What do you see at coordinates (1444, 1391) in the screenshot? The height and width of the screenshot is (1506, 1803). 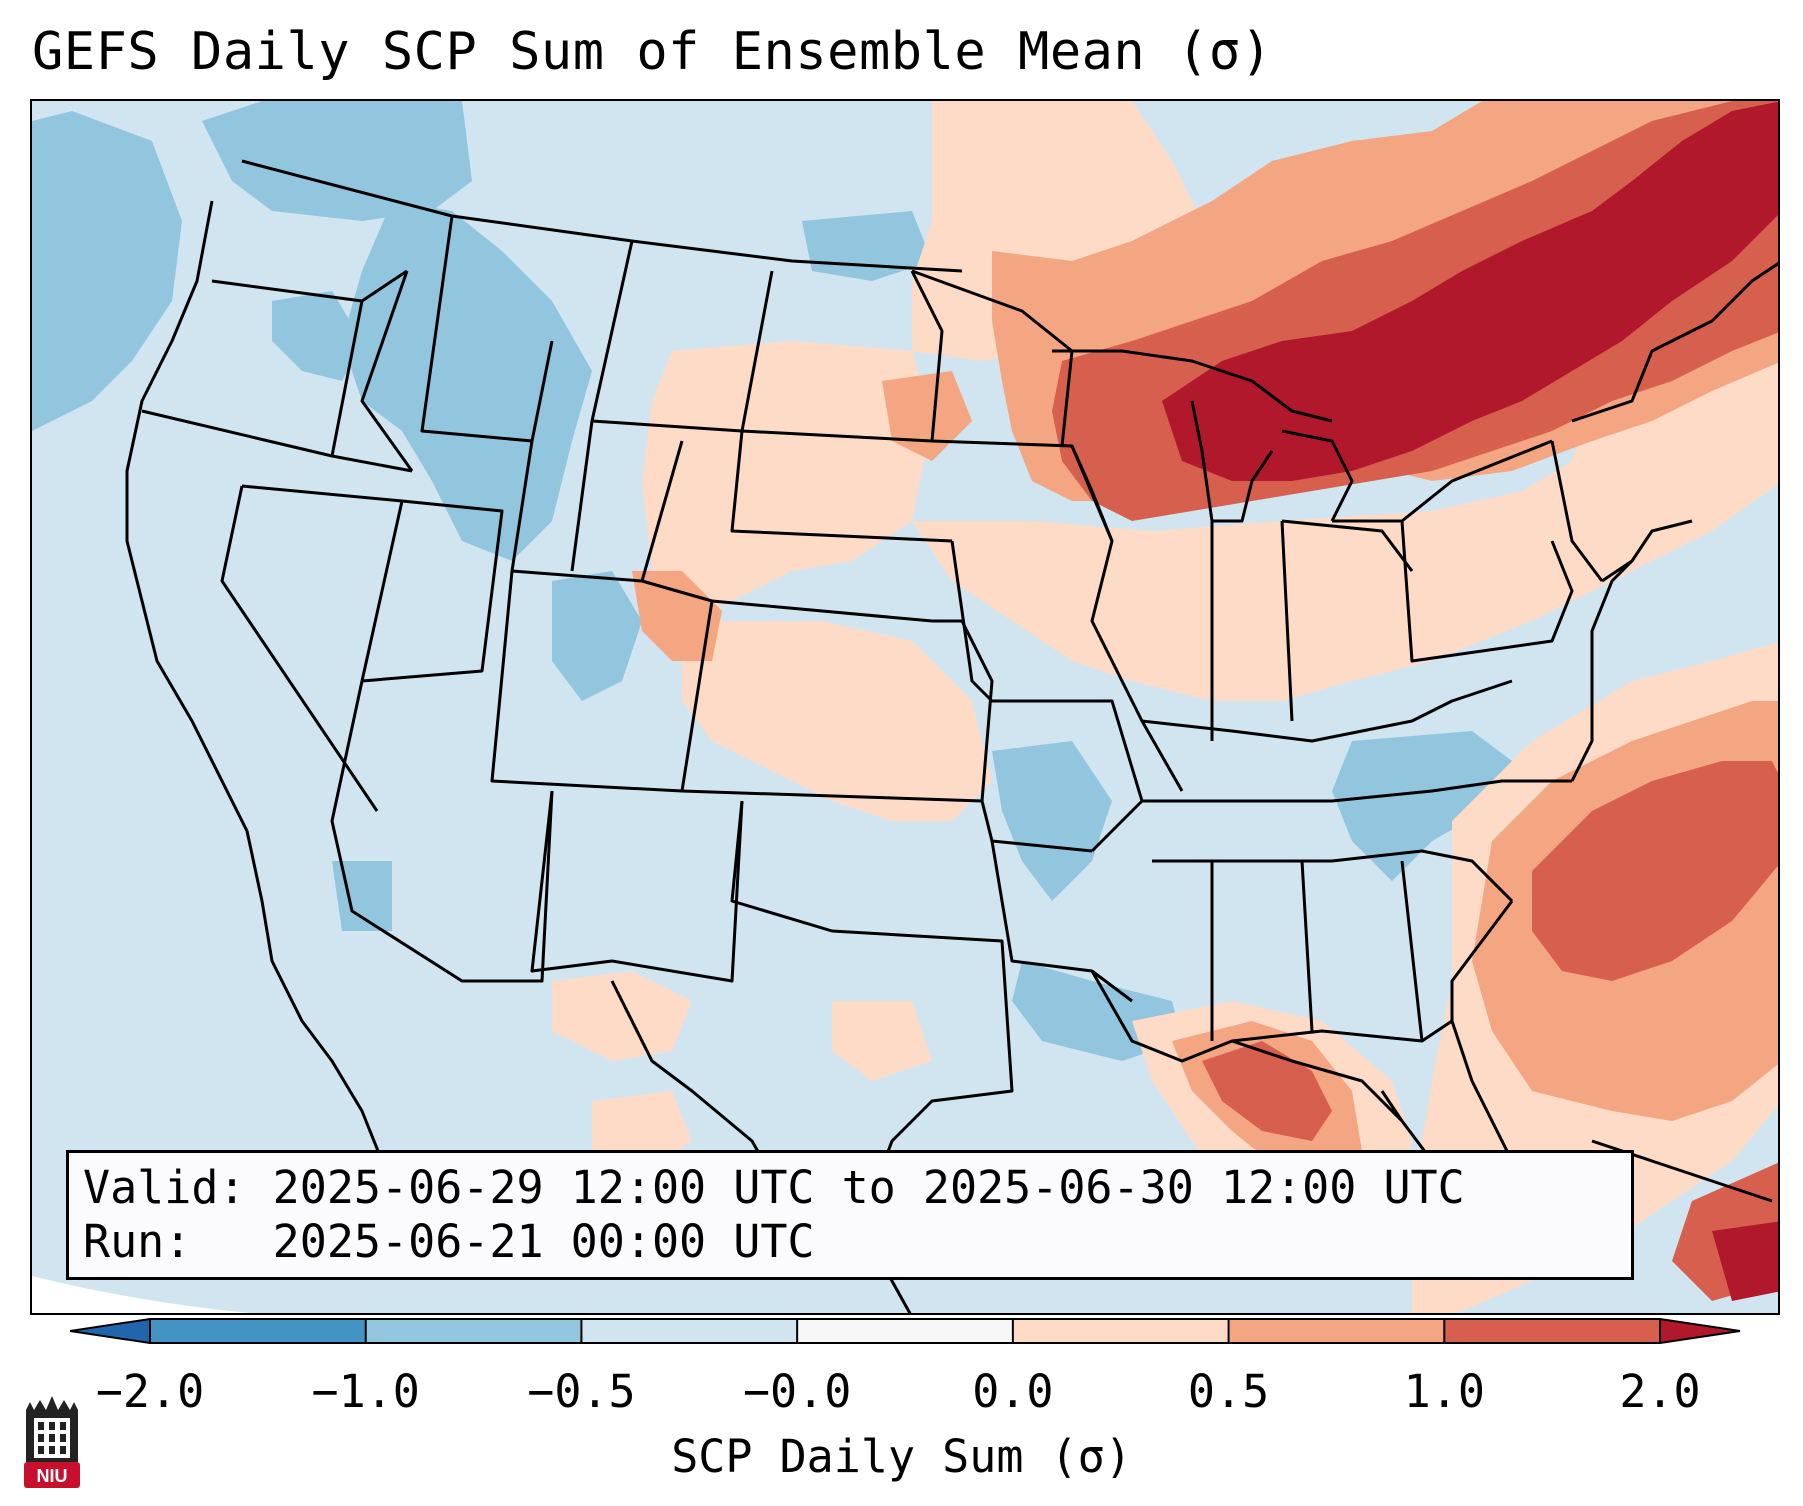 I see `colorbar-tick-label: 1.0` at bounding box center [1444, 1391].